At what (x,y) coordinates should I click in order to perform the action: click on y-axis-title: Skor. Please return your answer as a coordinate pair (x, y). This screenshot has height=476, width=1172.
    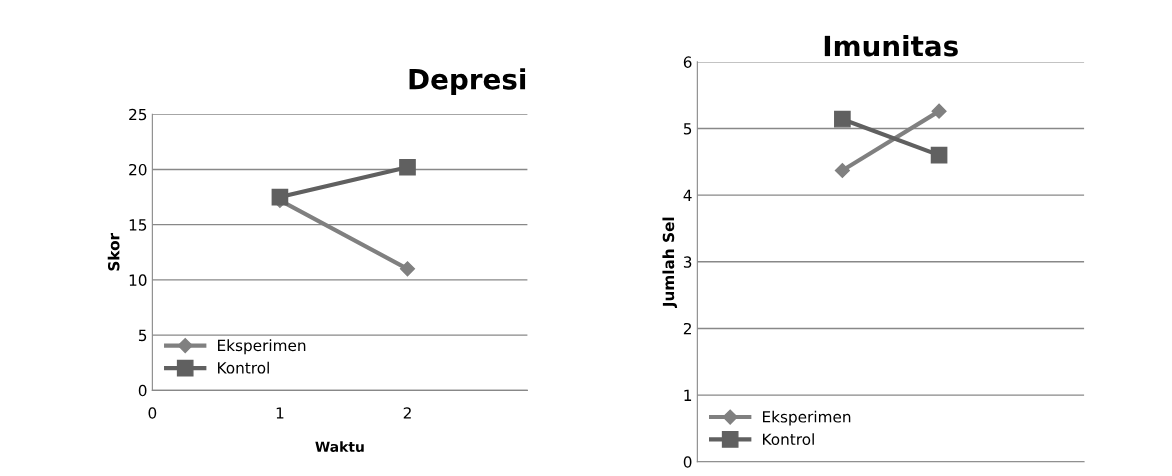
    Looking at the image, I should click on (113, 251).